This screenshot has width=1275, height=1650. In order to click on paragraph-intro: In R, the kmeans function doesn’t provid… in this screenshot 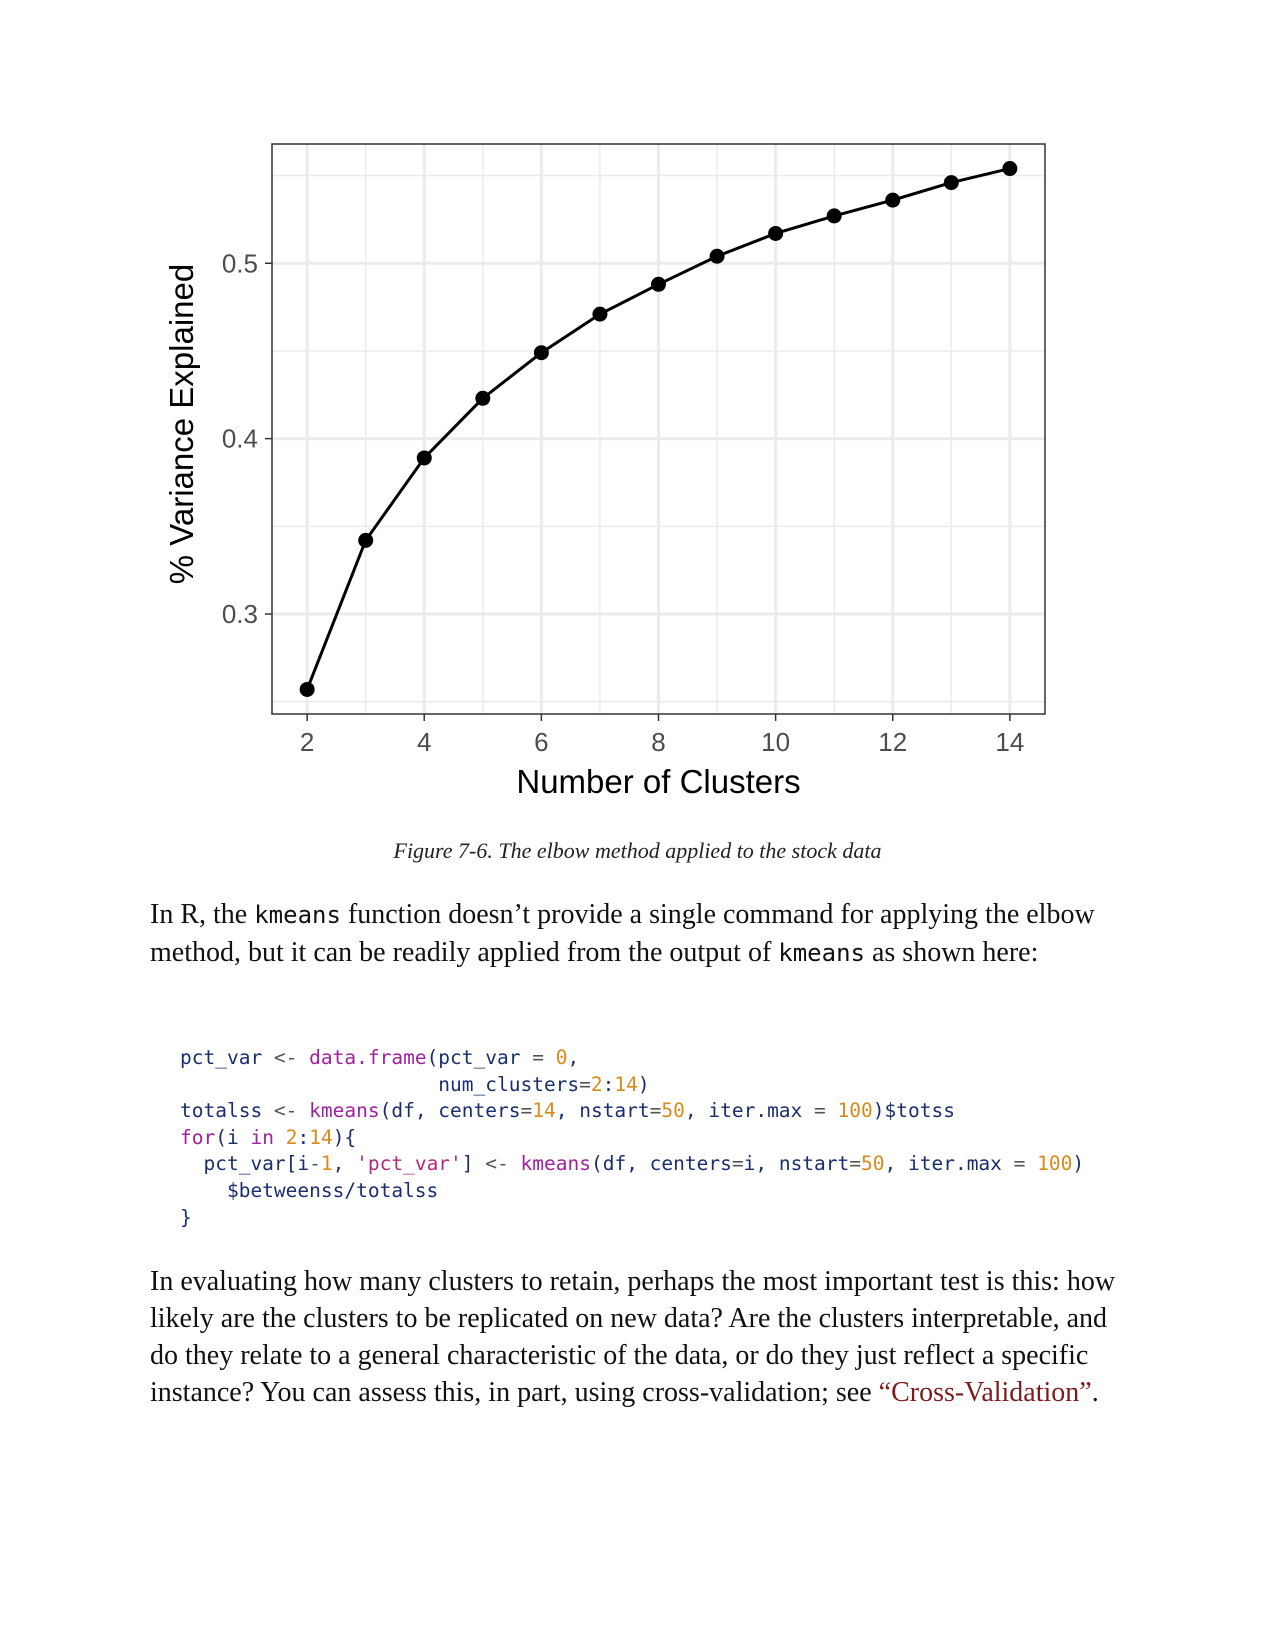, I will do `click(642, 934)`.